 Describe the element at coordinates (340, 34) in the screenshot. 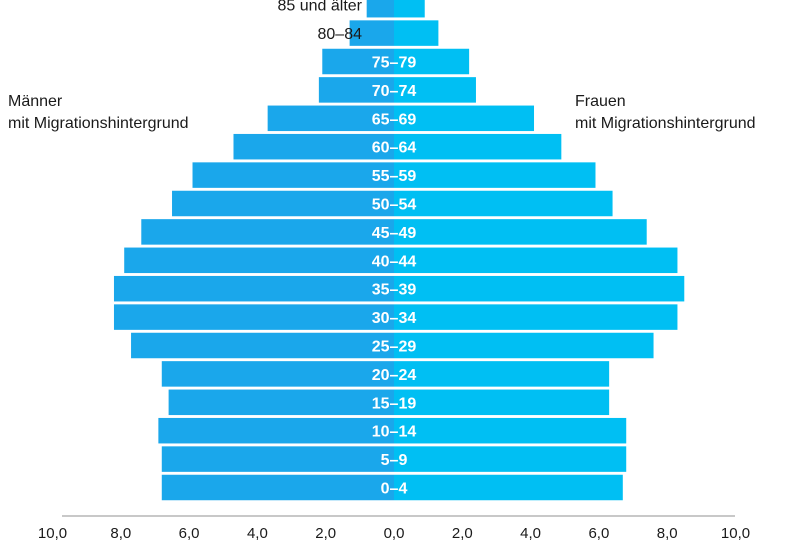

I see `age-label-16: 80–84` at that location.